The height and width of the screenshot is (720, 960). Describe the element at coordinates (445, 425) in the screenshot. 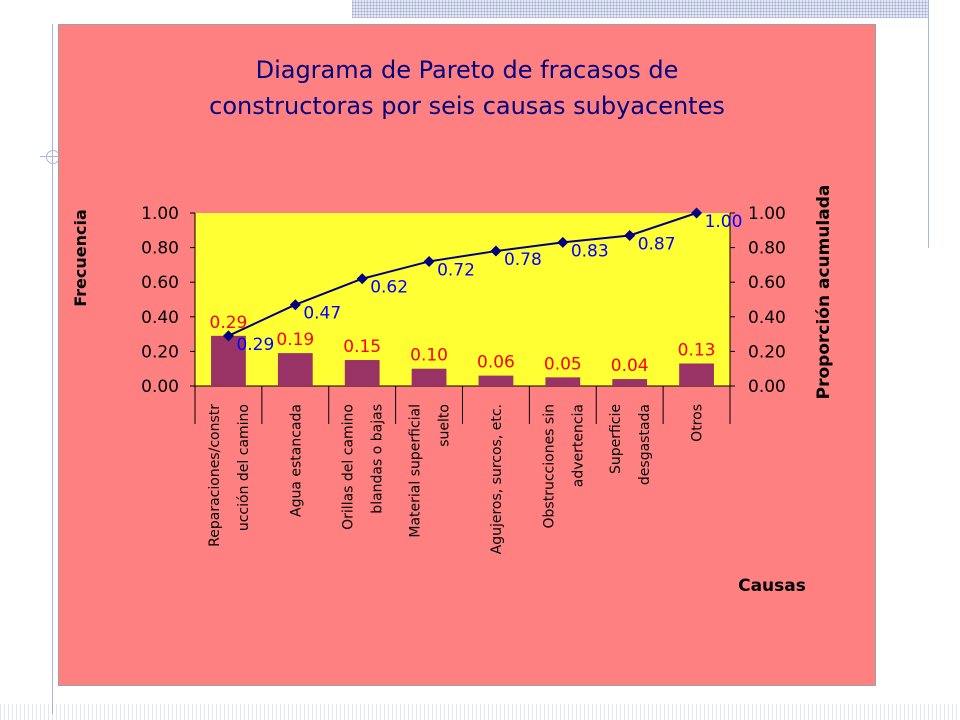

I see `x-category-label-line: suelto` at that location.